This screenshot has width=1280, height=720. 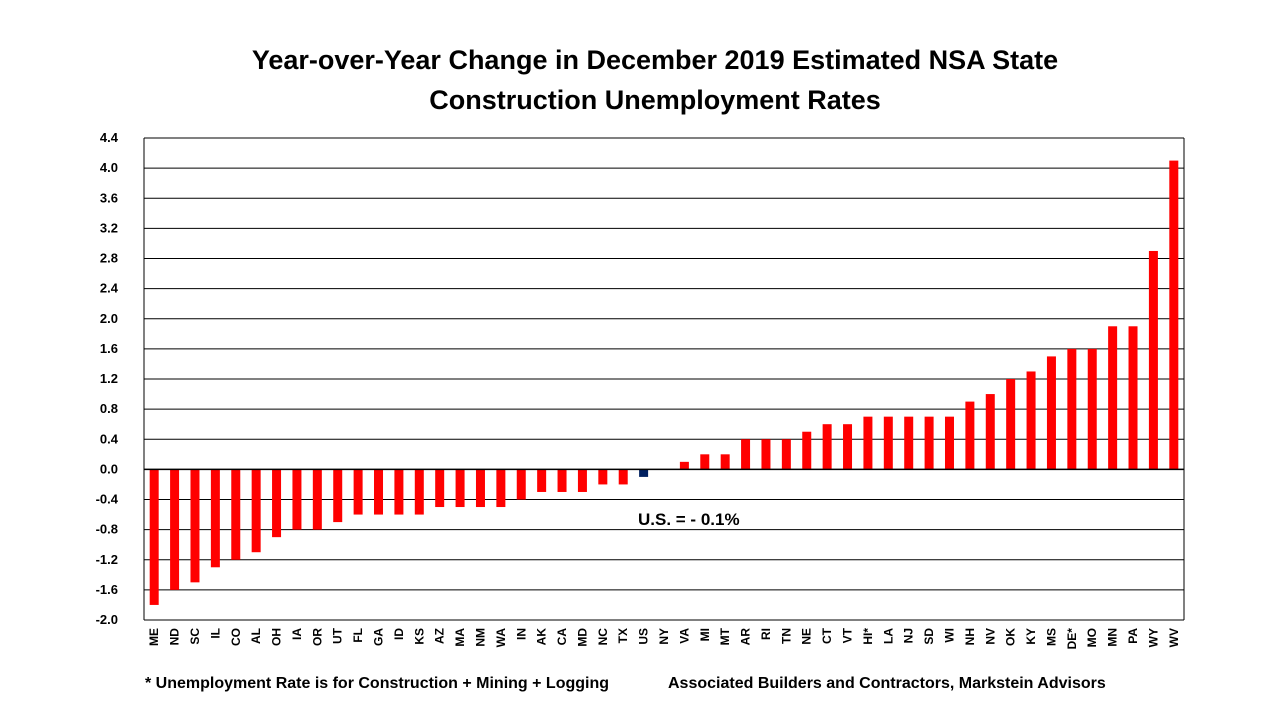 What do you see at coordinates (562, 637) in the screenshot?
I see `x-tick-label: CA` at bounding box center [562, 637].